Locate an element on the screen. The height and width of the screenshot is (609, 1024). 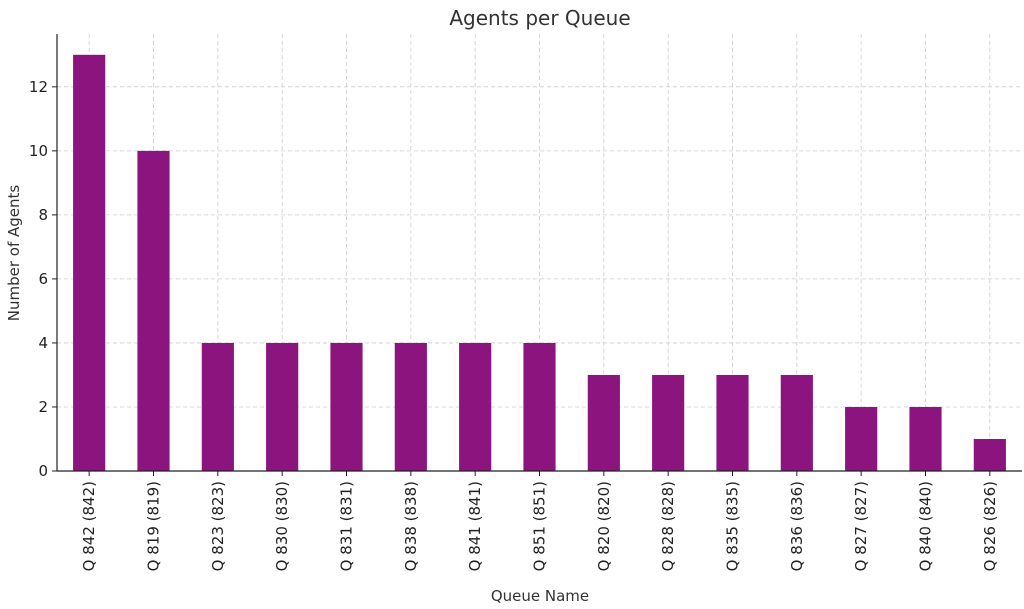
y-axis-ticks: 0 2 4 6 8 10 12 is located at coordinates (43, 279).